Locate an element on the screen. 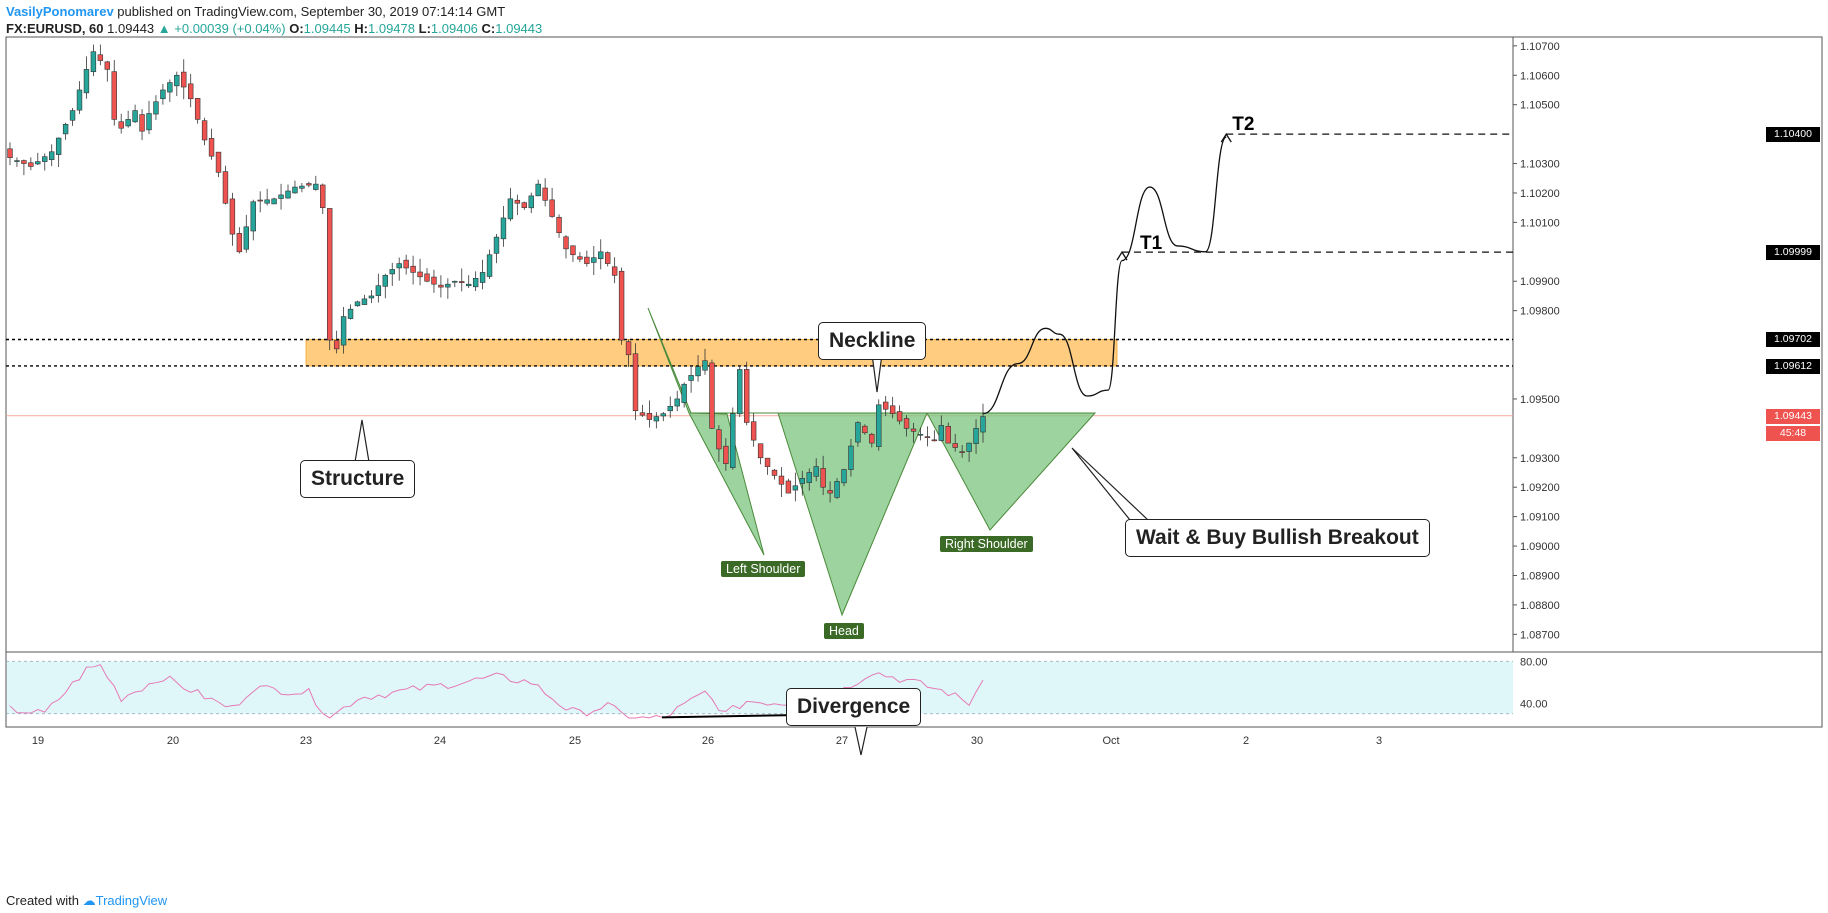  time-tick-label: Oct is located at coordinates (1110, 741).